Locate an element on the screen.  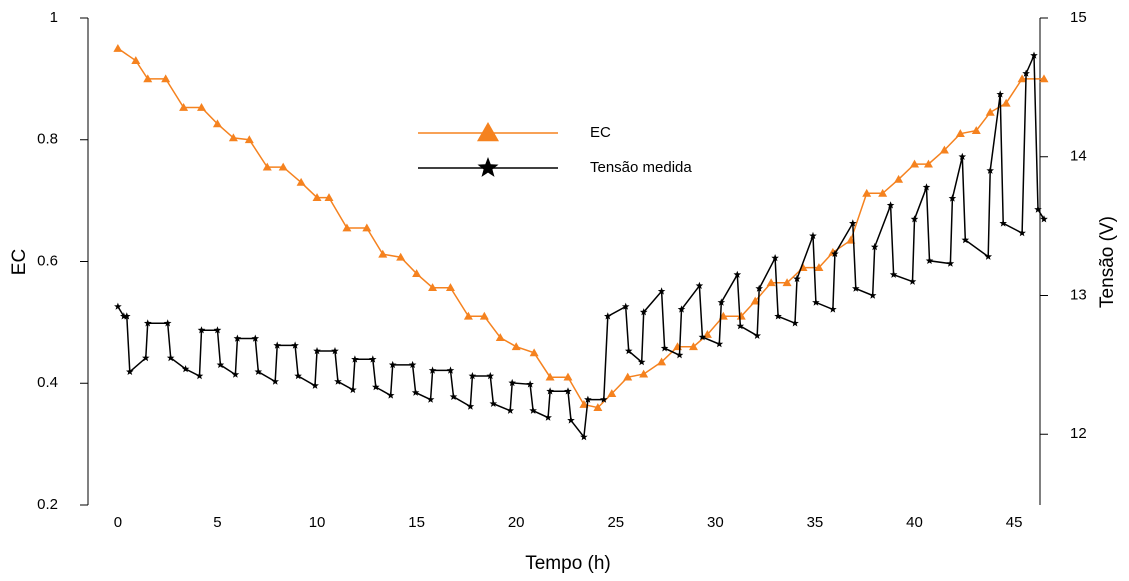
y2-tick-label: 13 is located at coordinates (1078, 294).